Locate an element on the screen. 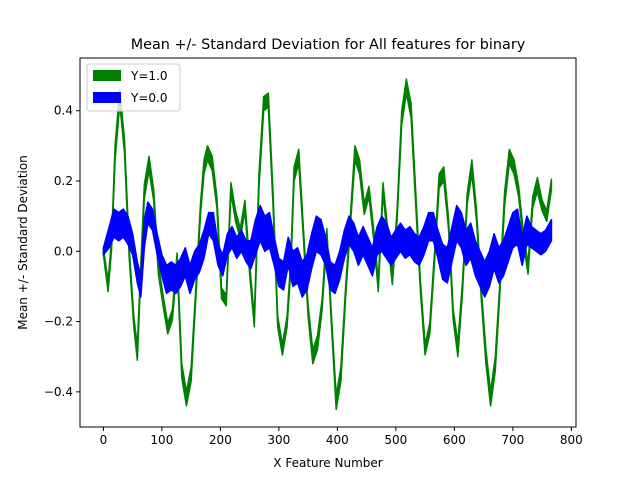 The width and height of the screenshot is (640, 480). y-tick-label: −0.2 is located at coordinates (58, 322).